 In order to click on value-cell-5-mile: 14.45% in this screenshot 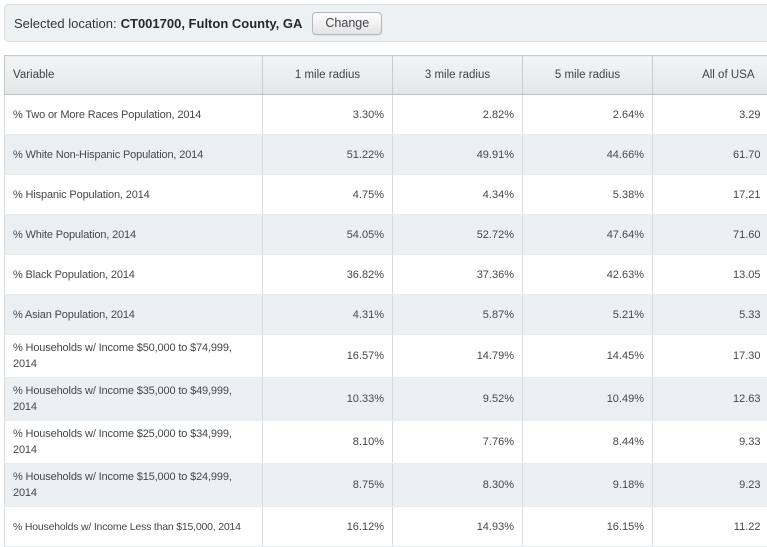, I will do `click(588, 356)`.